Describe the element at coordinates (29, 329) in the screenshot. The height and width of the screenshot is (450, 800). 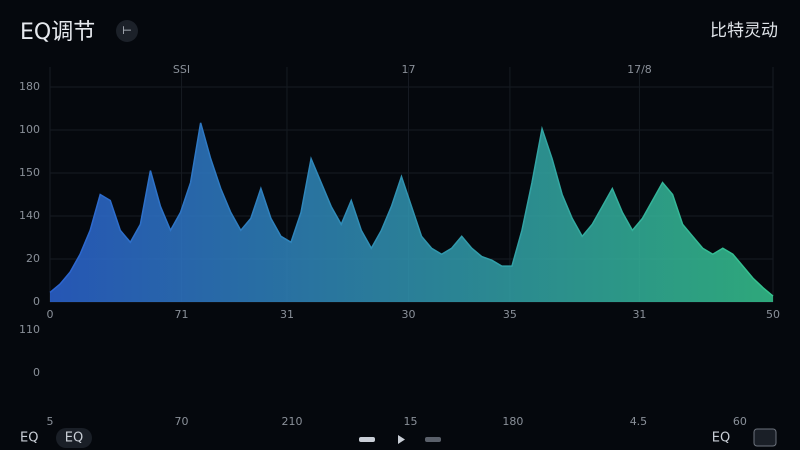
I see `y-tick-label: 110` at that location.